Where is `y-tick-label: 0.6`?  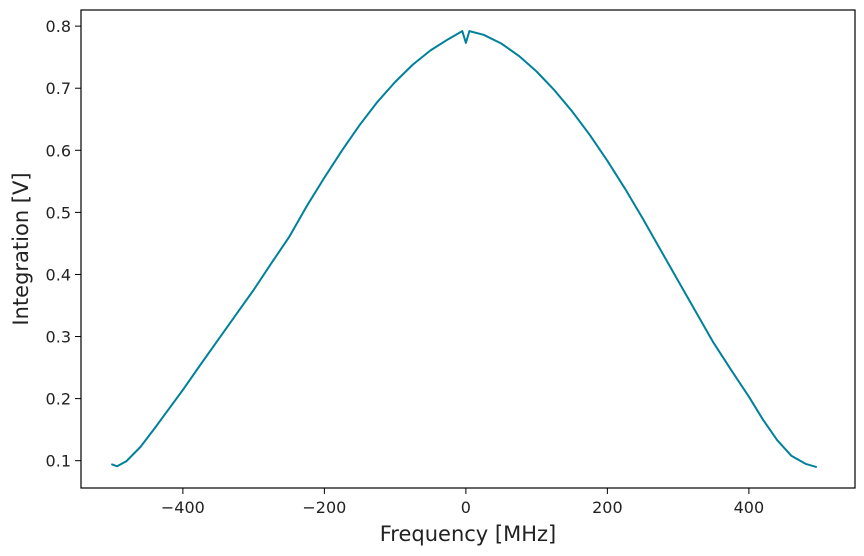 y-tick-label: 0.6 is located at coordinates (58, 150).